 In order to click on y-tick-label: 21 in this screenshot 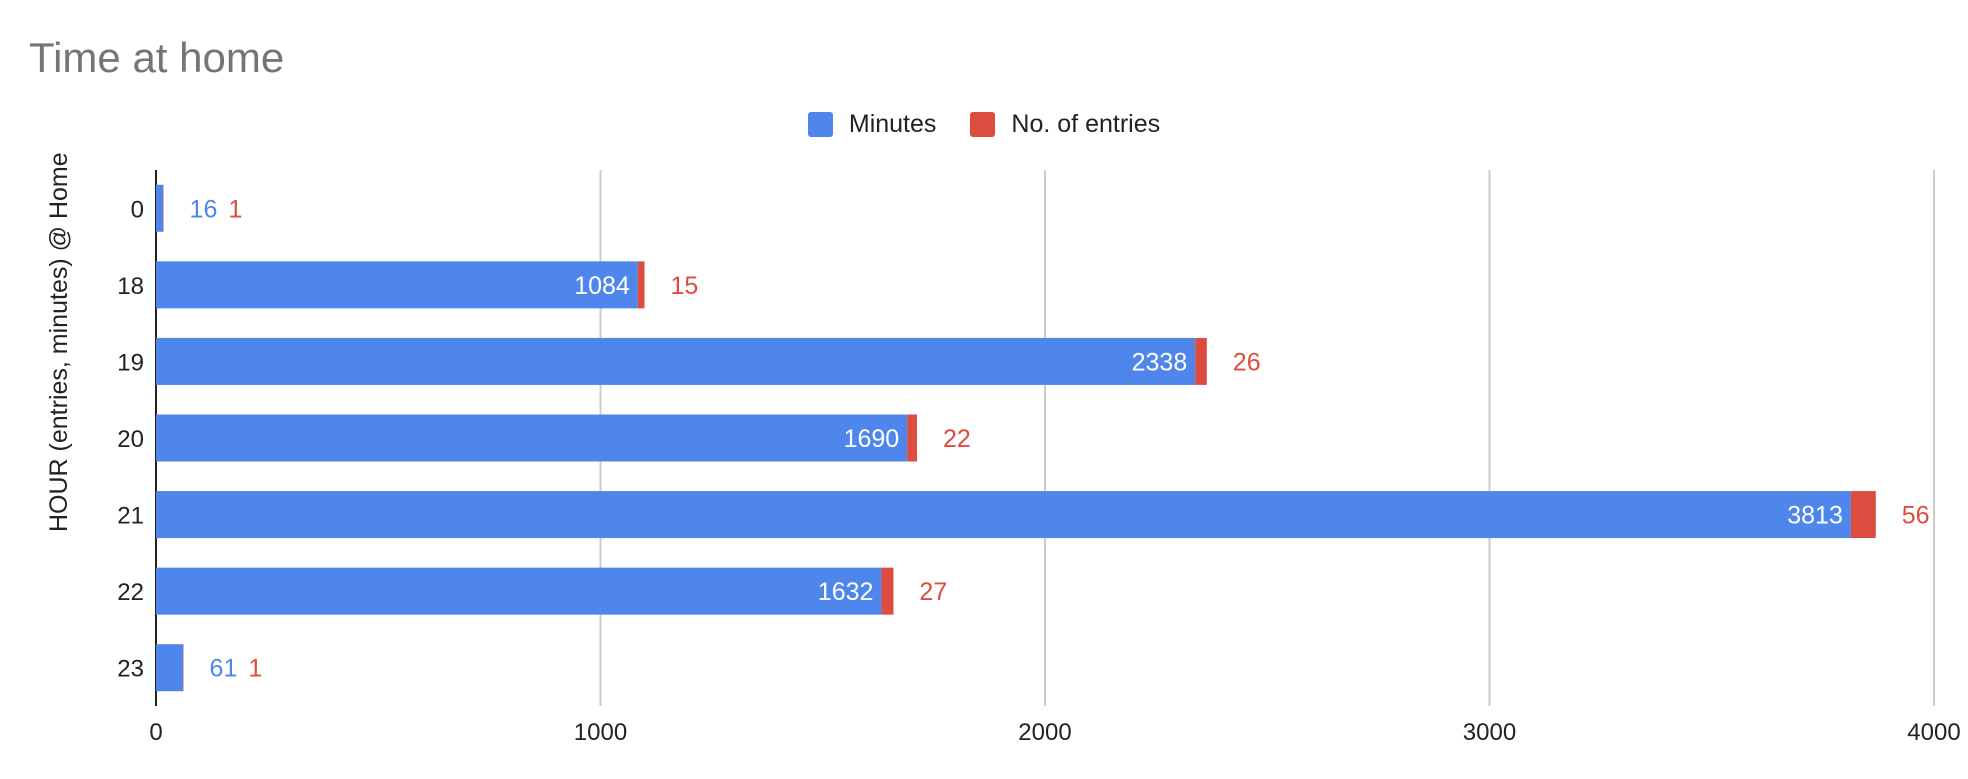, I will do `click(130, 516)`.